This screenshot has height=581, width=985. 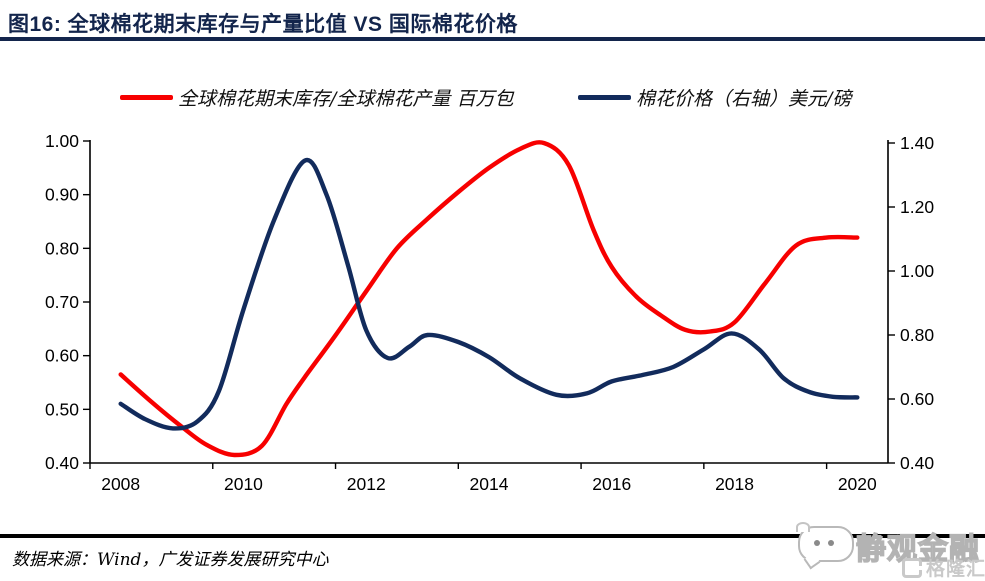 I want to click on axis-tick-label: 2008, so click(x=120, y=484).